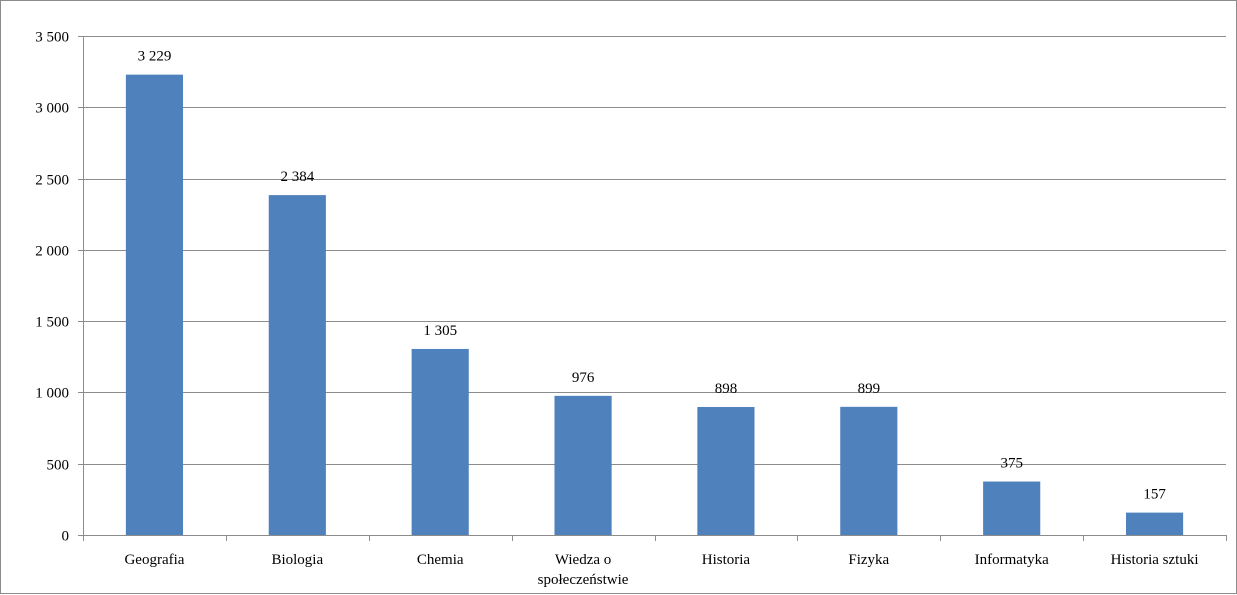  What do you see at coordinates (52, 181) in the screenshot?
I see `y-tick-label: 2 500` at bounding box center [52, 181].